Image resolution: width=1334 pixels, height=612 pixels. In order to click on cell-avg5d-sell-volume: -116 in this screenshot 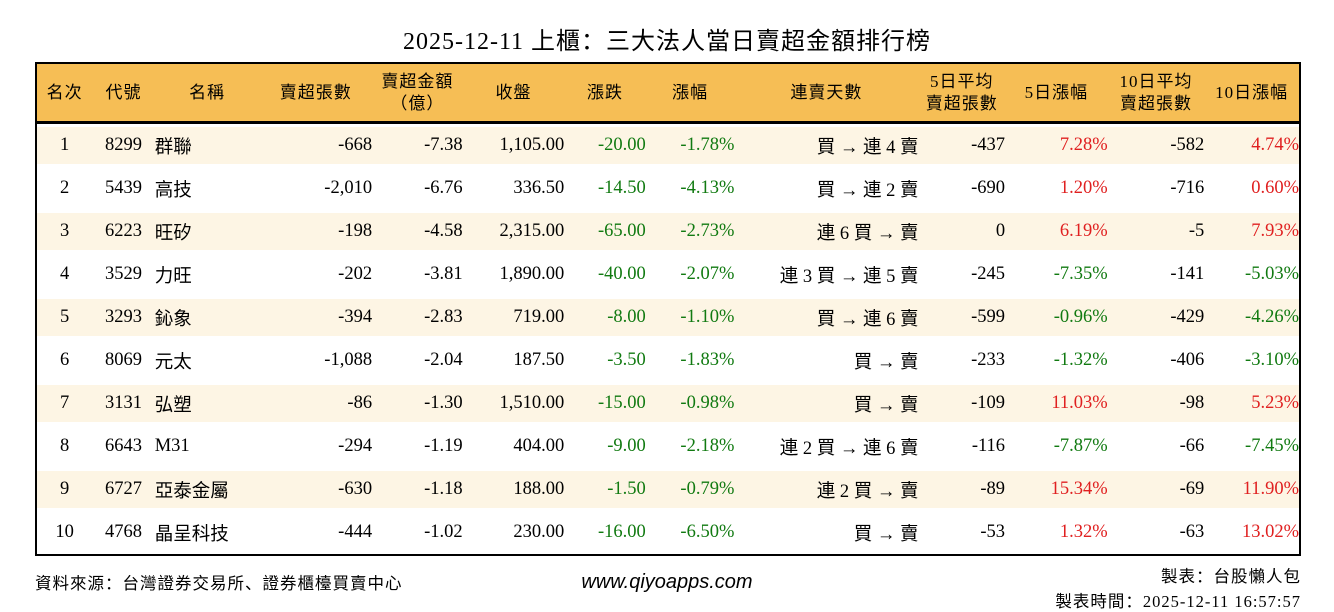, I will do `click(962, 446)`.